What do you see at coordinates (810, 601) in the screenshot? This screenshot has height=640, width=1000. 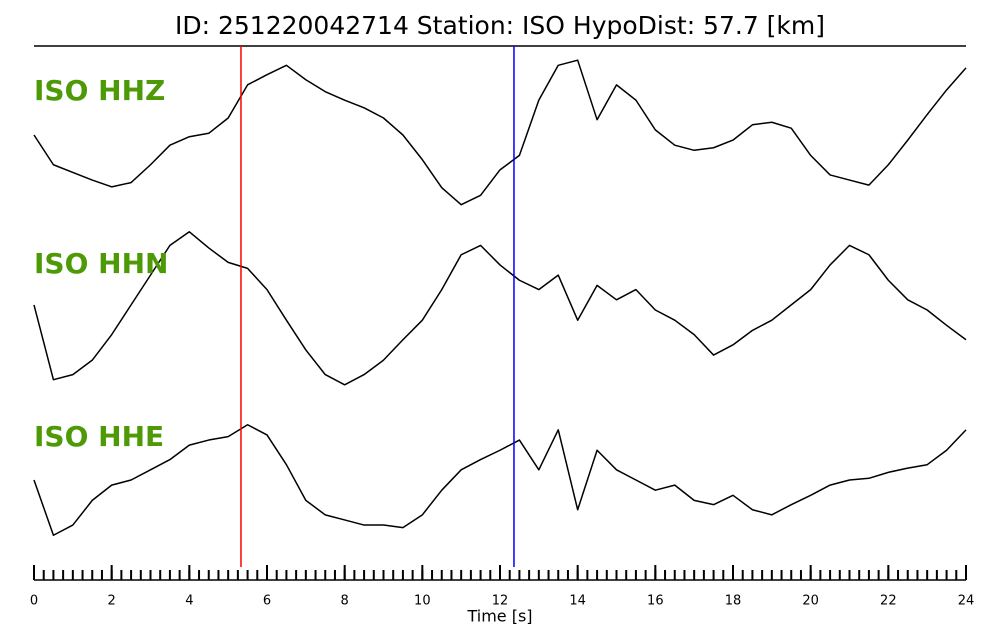 I see `x-tick-label: 20` at bounding box center [810, 601].